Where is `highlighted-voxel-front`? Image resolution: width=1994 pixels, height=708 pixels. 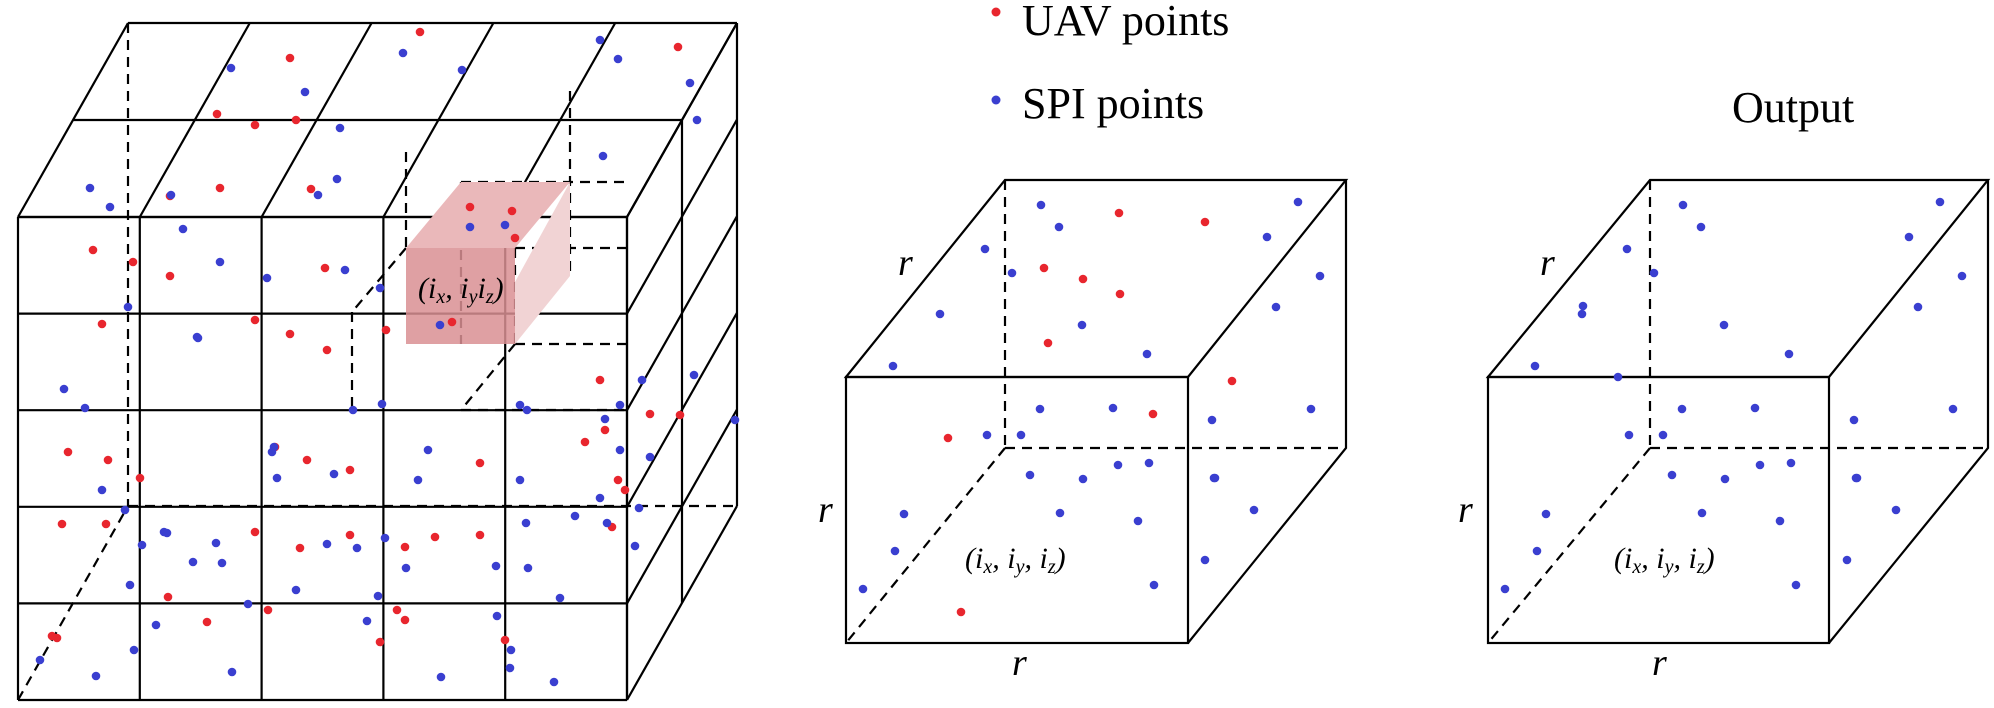
highlighted-voxel-front is located at coordinates (460, 296).